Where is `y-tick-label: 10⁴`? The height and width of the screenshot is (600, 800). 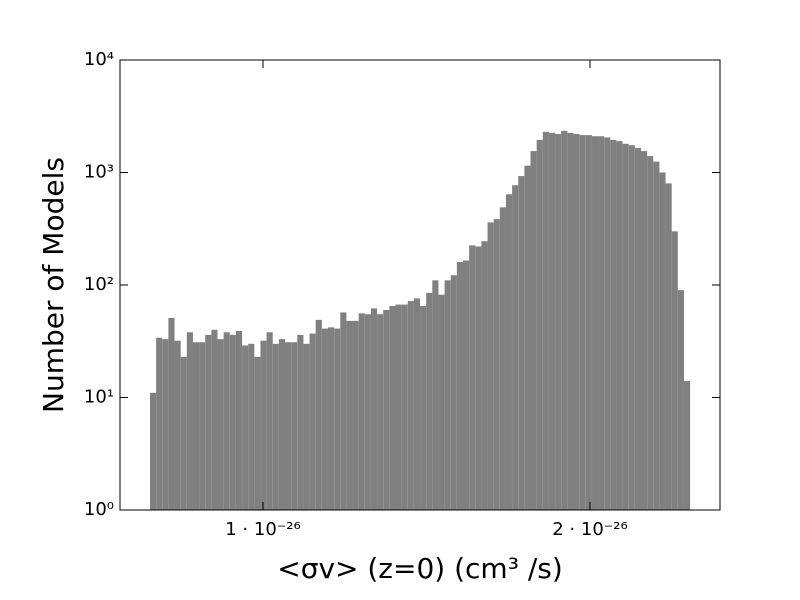 y-tick-label: 10⁴ is located at coordinates (99, 59).